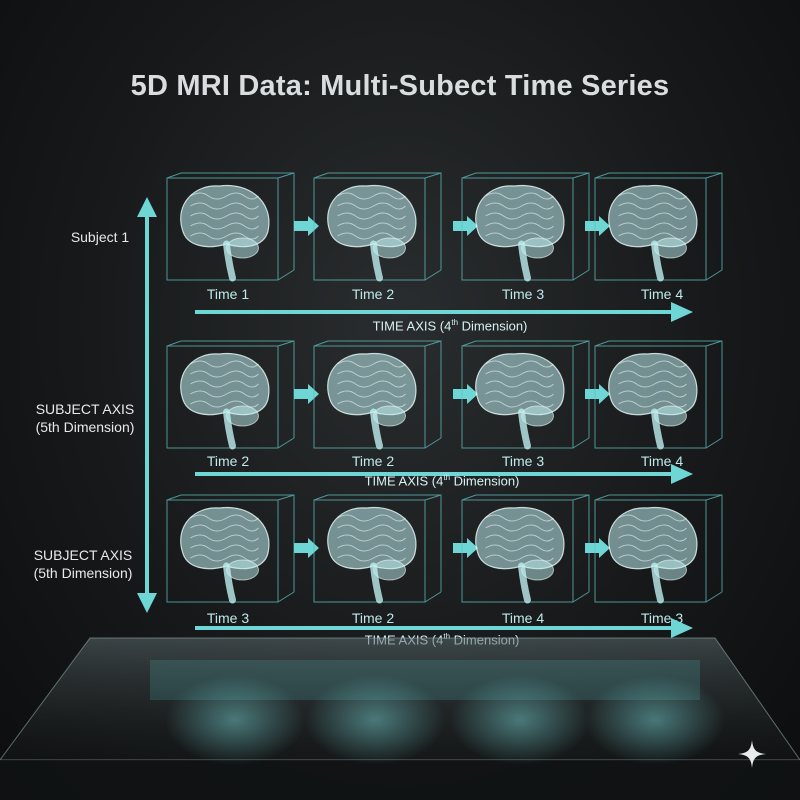 The image size is (800, 800). What do you see at coordinates (228, 294) in the screenshot?
I see `time-label: Time 1` at bounding box center [228, 294].